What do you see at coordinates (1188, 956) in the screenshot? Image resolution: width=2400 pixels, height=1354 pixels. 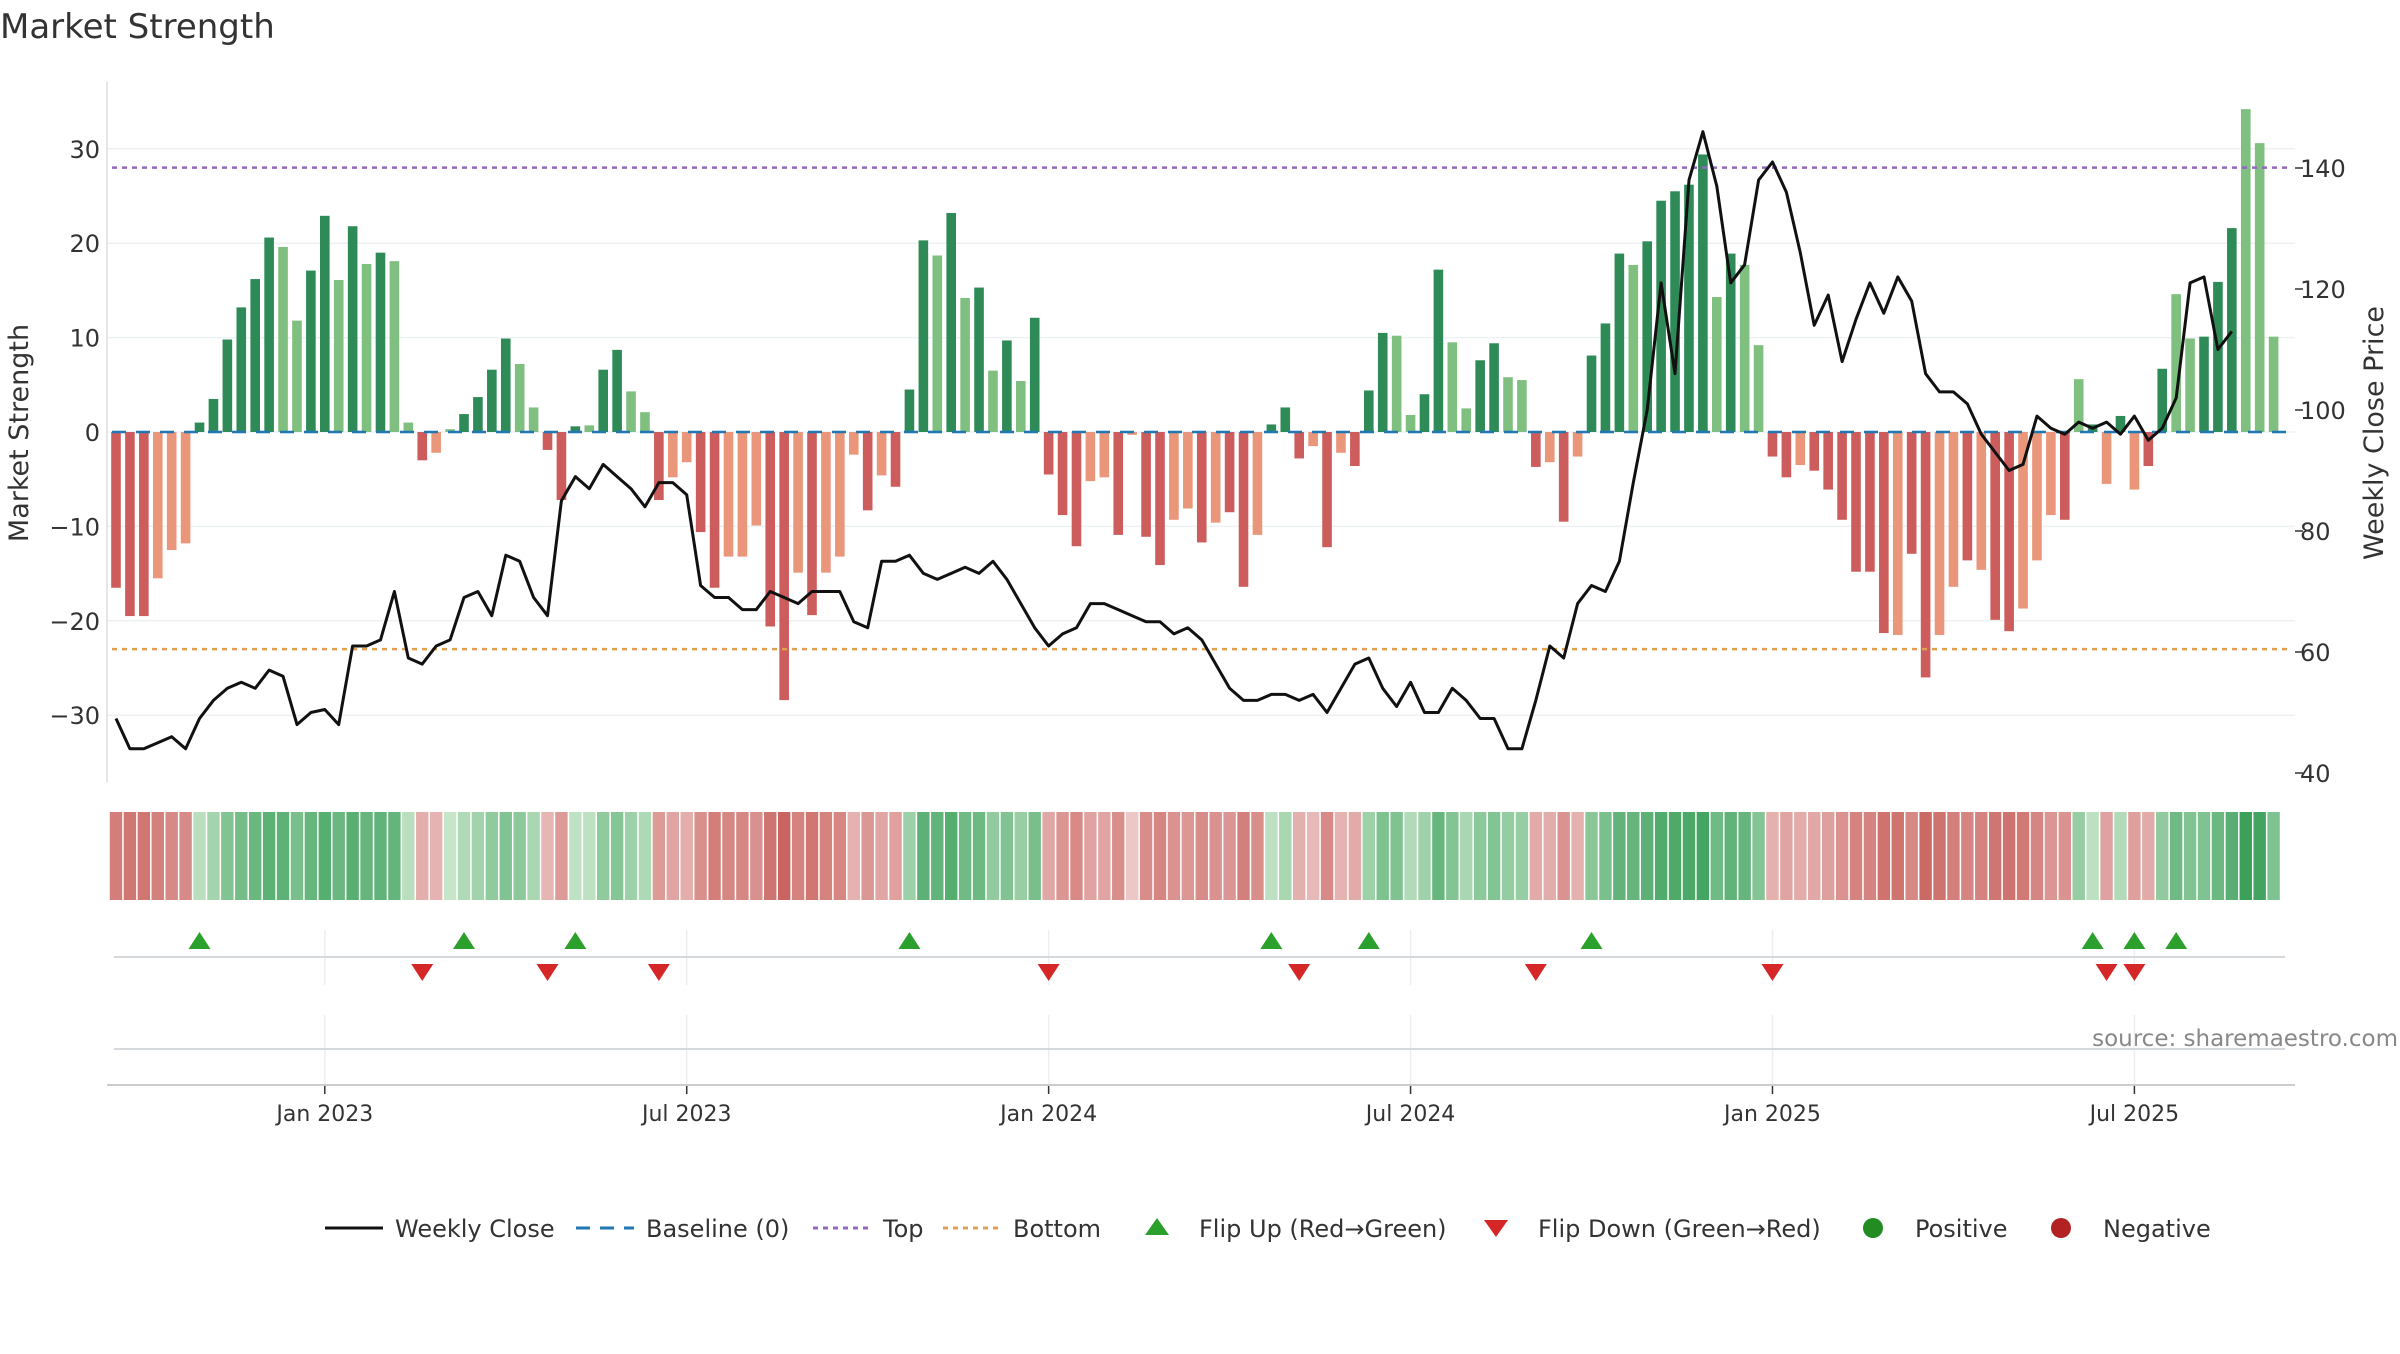 I see `flip-markers` at bounding box center [1188, 956].